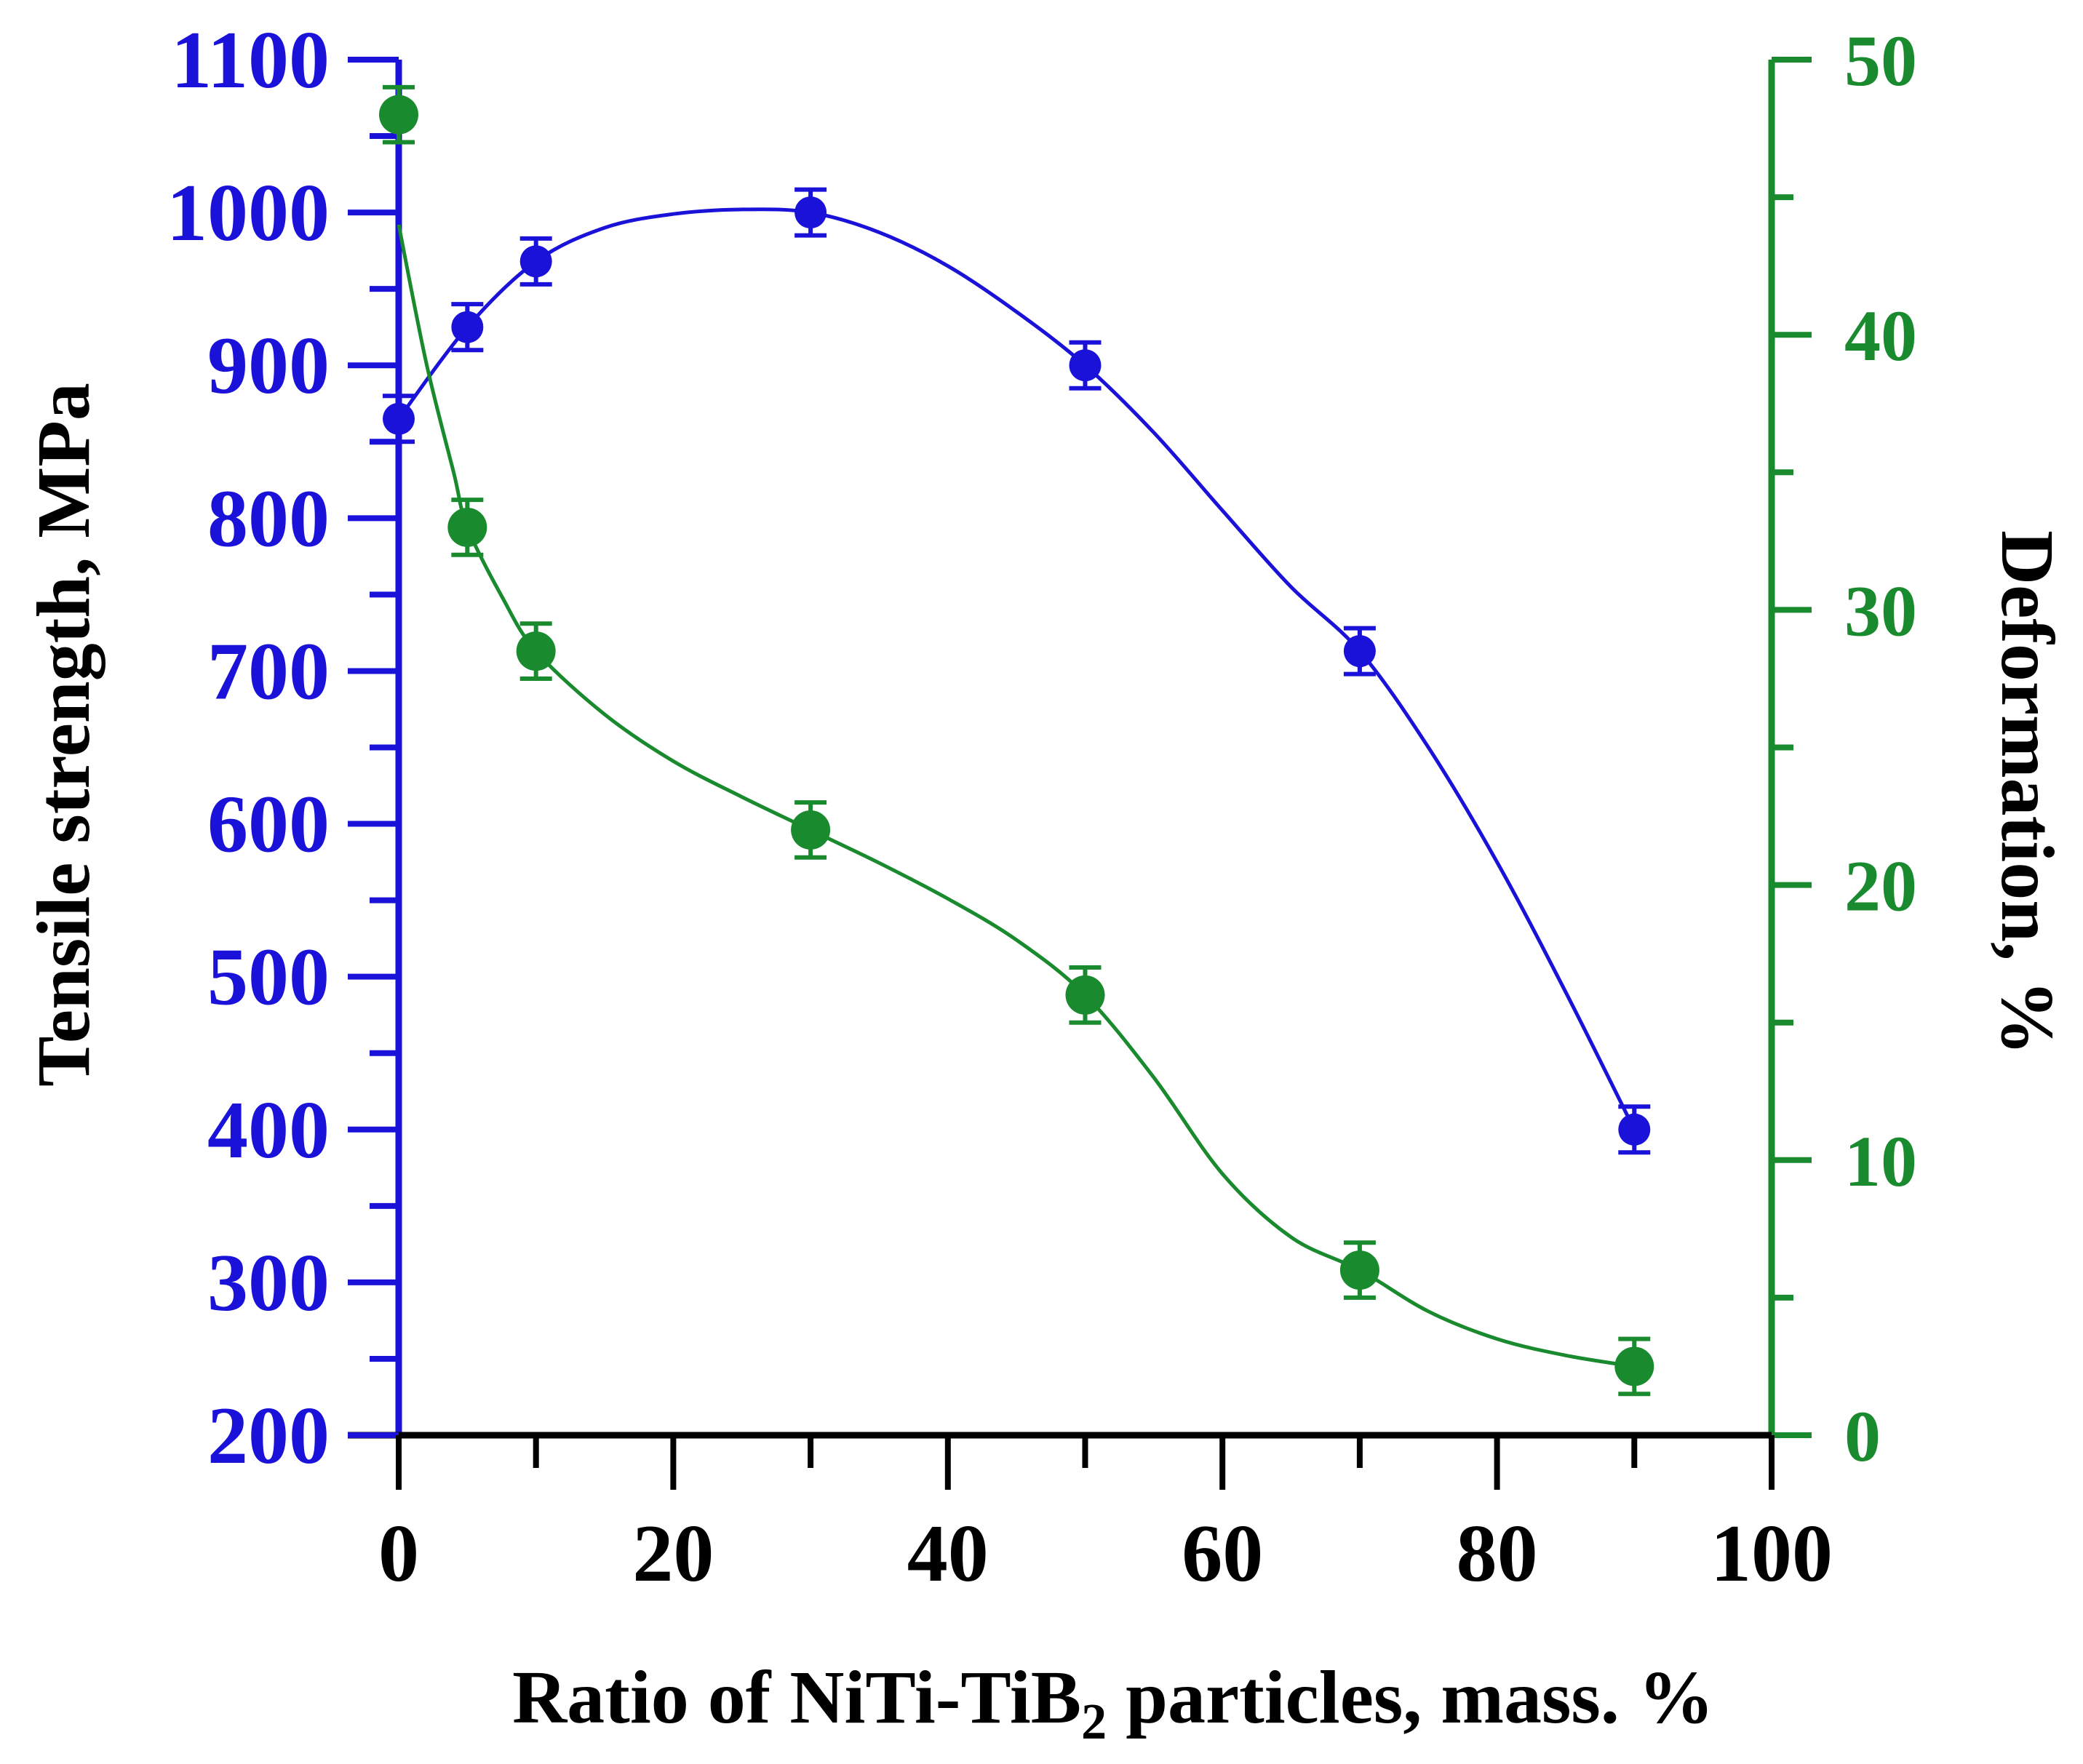 This screenshot has width=2083, height=1764. What do you see at coordinates (1880, 1161) in the screenshot?
I see `y-axis-right-tick-label: 10` at bounding box center [1880, 1161].